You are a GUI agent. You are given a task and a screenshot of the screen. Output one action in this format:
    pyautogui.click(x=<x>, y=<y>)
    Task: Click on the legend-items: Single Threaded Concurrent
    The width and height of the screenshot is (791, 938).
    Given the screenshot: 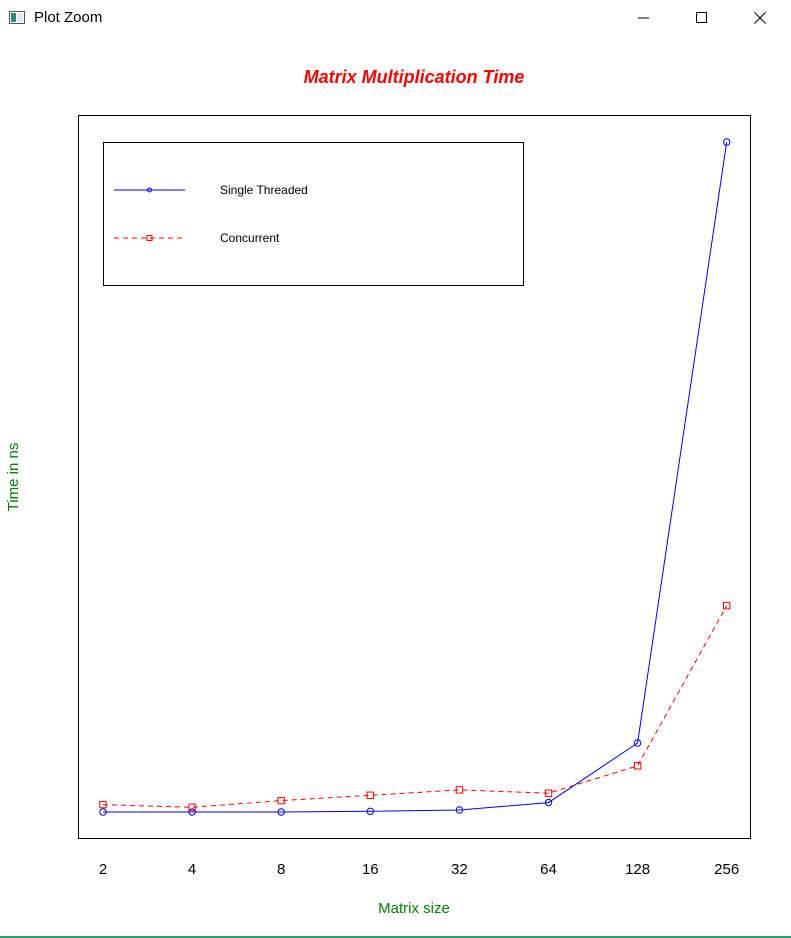 What is the action you would take?
    pyautogui.click(x=211, y=214)
    